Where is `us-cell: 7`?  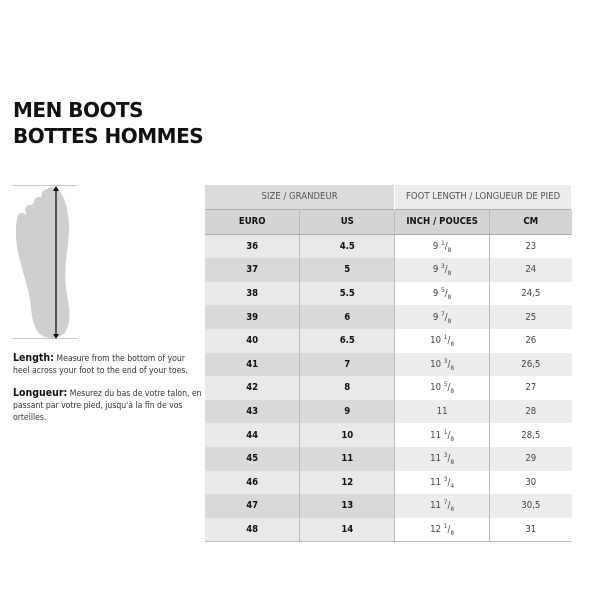 us-cell: 7 is located at coordinates (347, 364).